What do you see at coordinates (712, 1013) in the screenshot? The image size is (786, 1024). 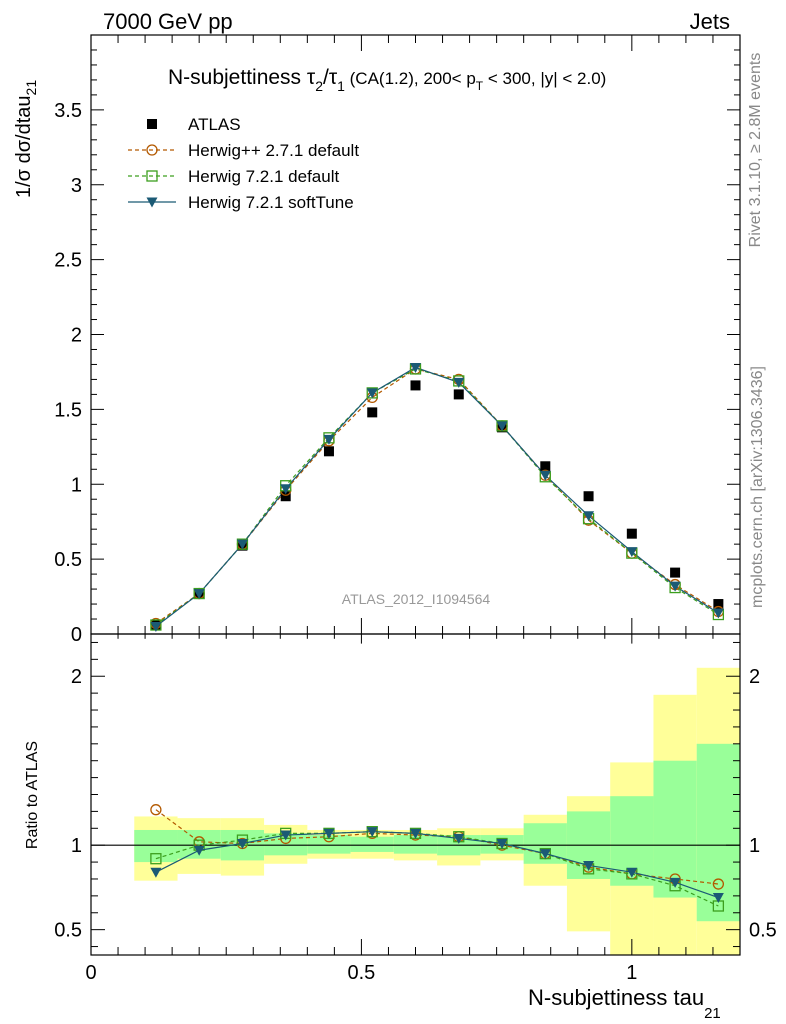 I see `x-axis-label-sub: 21` at bounding box center [712, 1013].